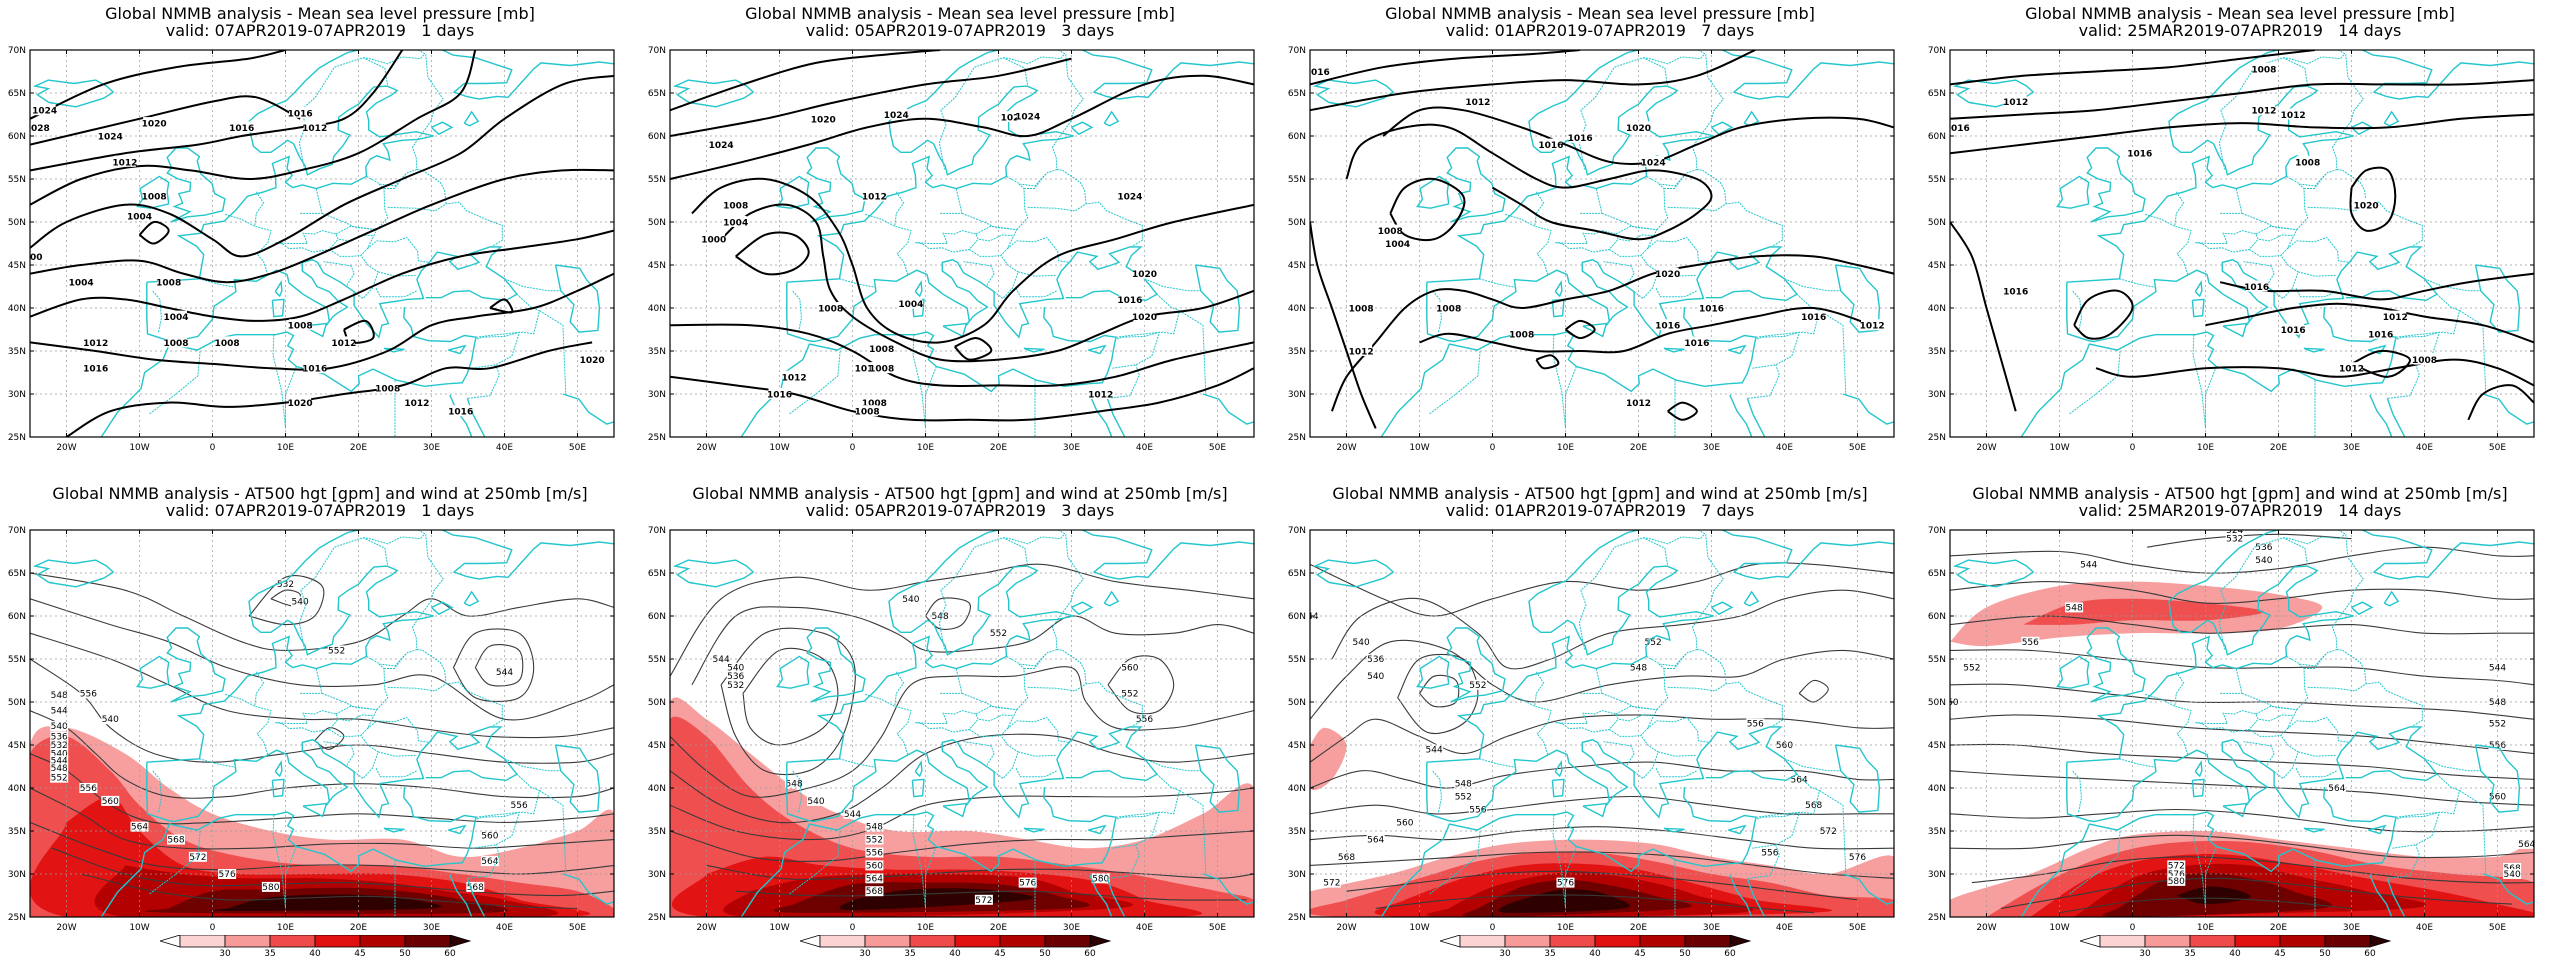 This screenshot has height=961, width=2560. What do you see at coordinates (170, 941) in the screenshot?
I see `colorbar-low-arrow` at bounding box center [170, 941].